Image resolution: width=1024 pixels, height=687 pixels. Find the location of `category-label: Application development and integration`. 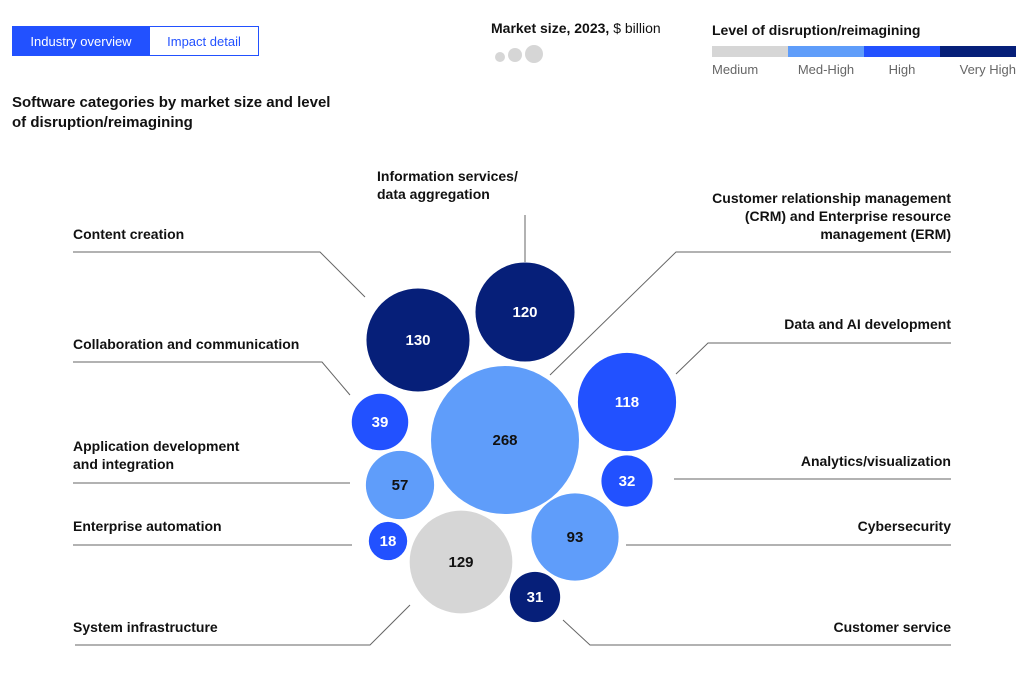

category-label: Application development and integration is located at coordinates (156, 455).